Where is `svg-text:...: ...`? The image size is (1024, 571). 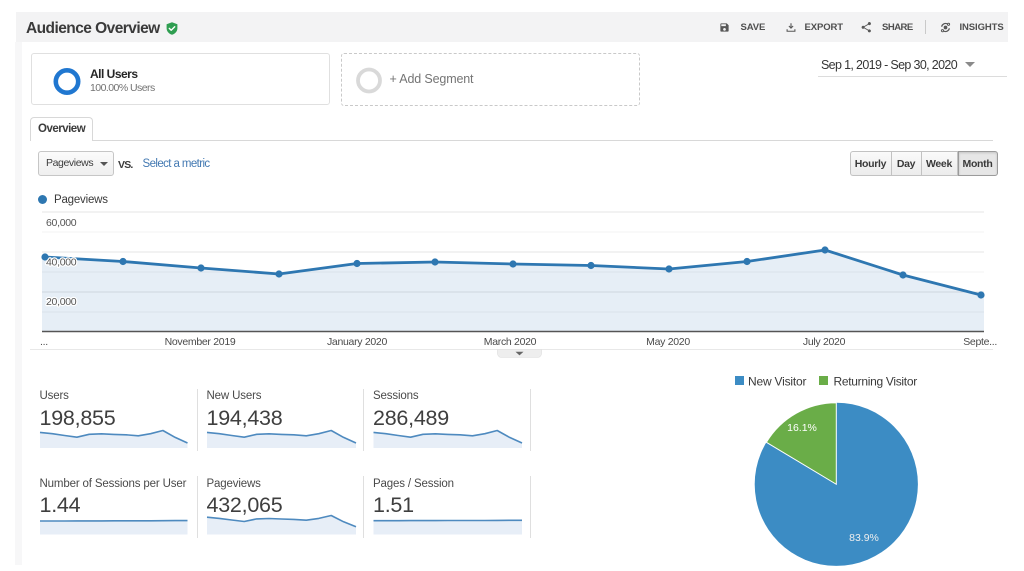 svg-text:...: ... is located at coordinates (44, 342).